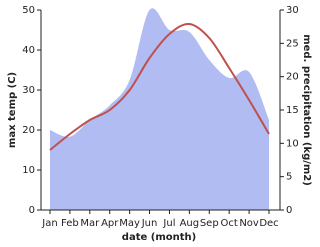 The image size is (320, 247). I want to click on y2-tick-label: 25, so click(292, 43).